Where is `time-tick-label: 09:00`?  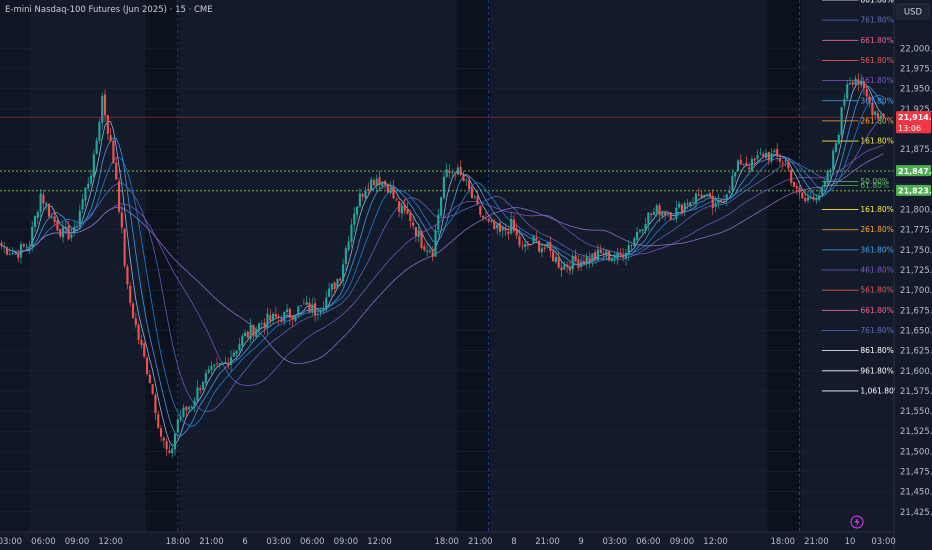
time-tick-label: 09:00 is located at coordinates (346, 542).